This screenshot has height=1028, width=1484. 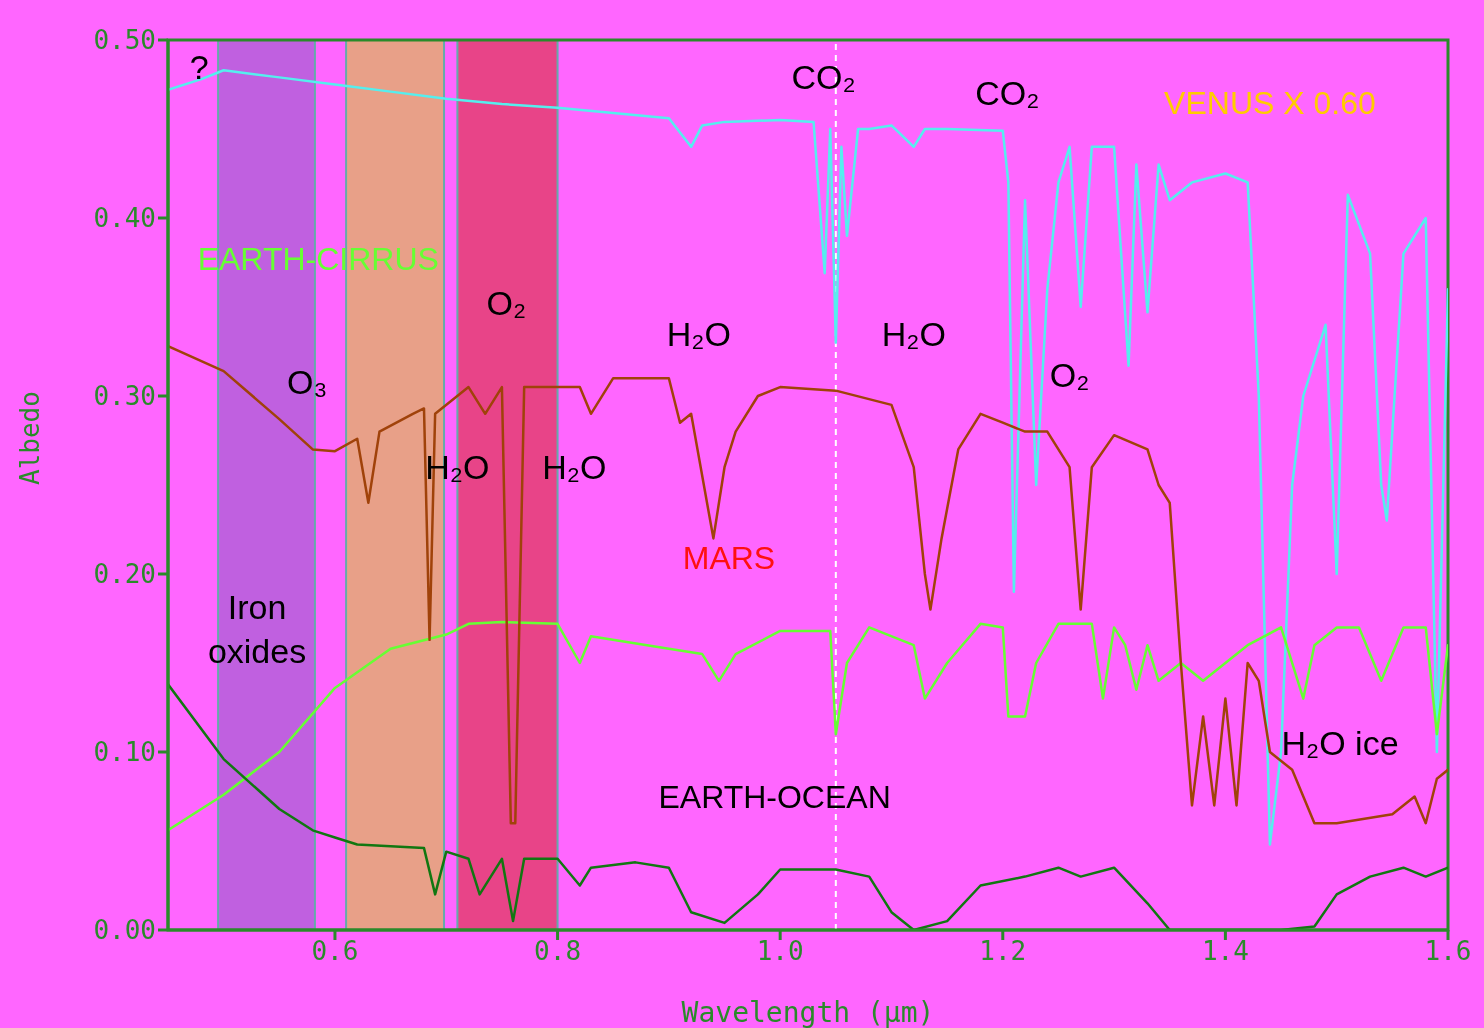 What do you see at coordinates (1448, 951) in the screenshot?
I see `x-tick-label: 1.6` at bounding box center [1448, 951].